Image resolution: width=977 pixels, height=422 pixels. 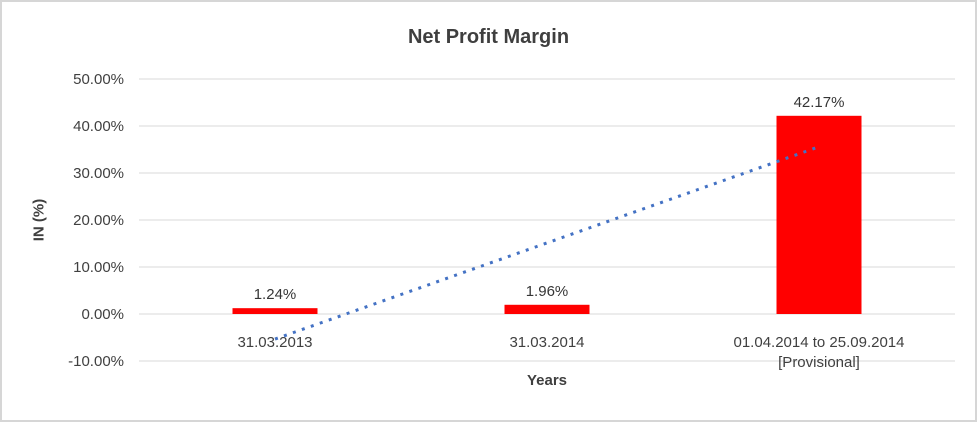 I want to click on y-tick-label: 50.00%, so click(x=98, y=79).